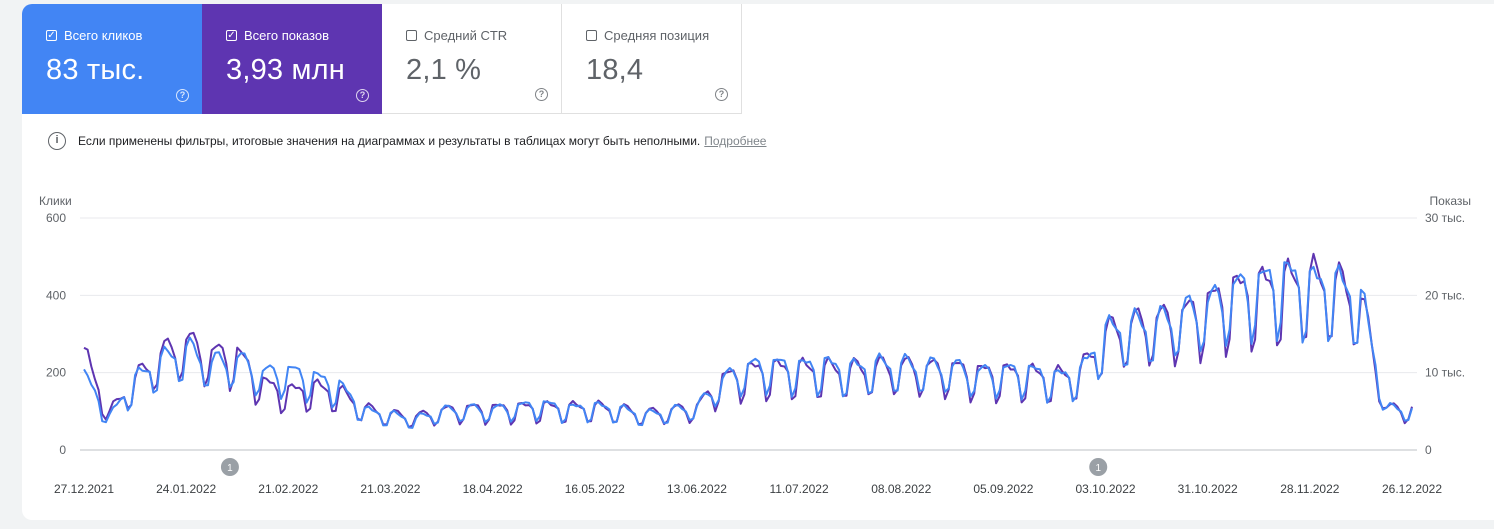 This screenshot has height=529, width=1494. What do you see at coordinates (285, 70) in the screenshot?
I see `metric-value: 3,93 млн` at bounding box center [285, 70].